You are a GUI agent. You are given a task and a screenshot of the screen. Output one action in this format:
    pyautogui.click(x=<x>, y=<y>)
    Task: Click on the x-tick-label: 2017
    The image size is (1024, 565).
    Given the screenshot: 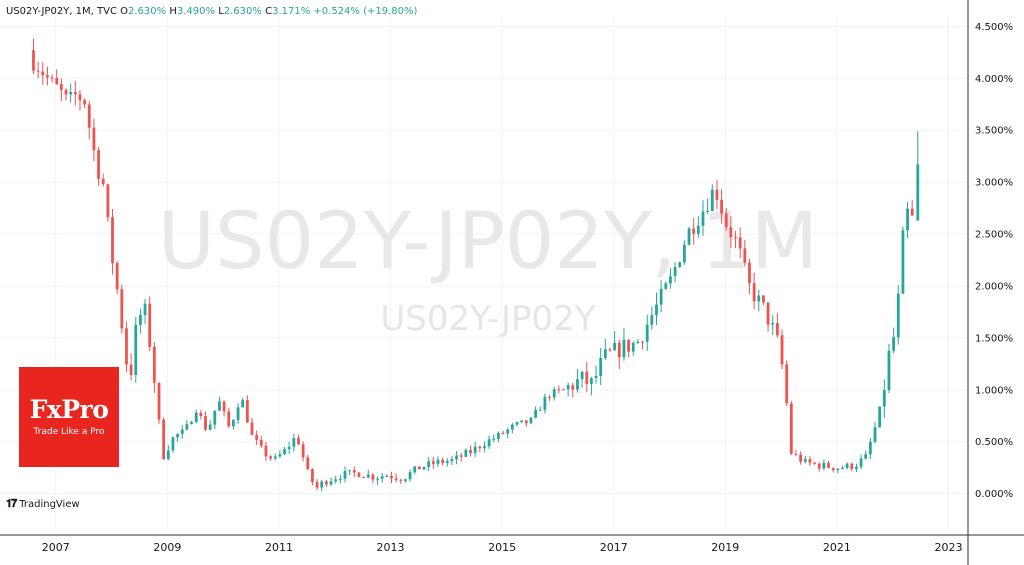 What is the action you would take?
    pyautogui.click(x=614, y=547)
    